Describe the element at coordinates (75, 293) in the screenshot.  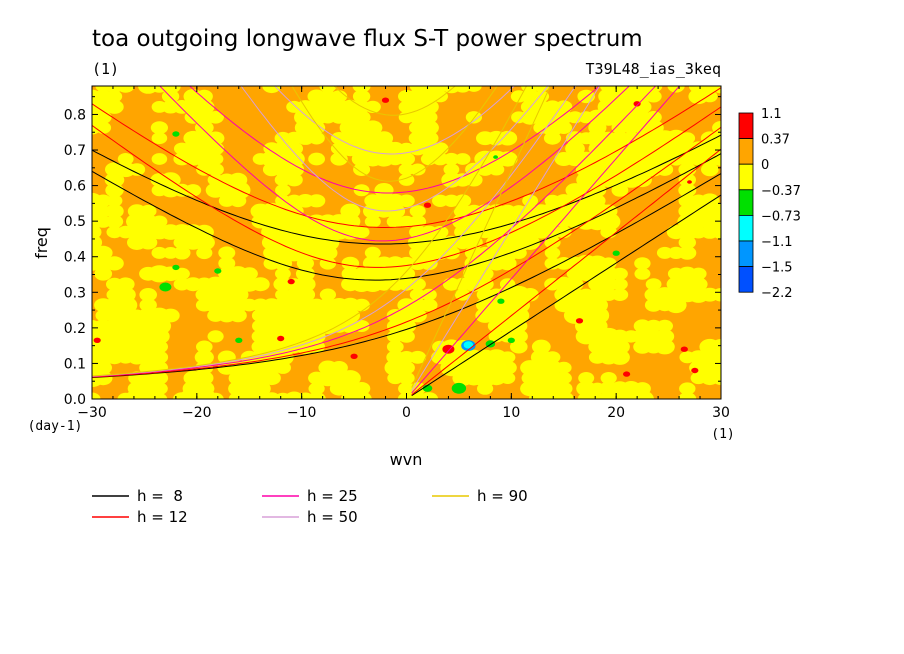
I see `y-tick-label: 0.3` at that location.